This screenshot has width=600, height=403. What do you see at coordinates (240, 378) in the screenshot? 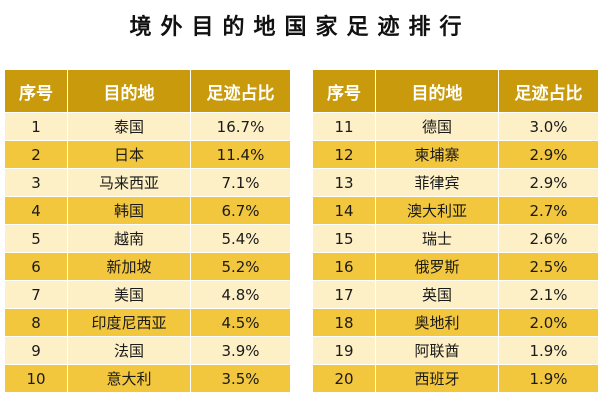
I see `share-cell: 3.5%` at bounding box center [240, 378].